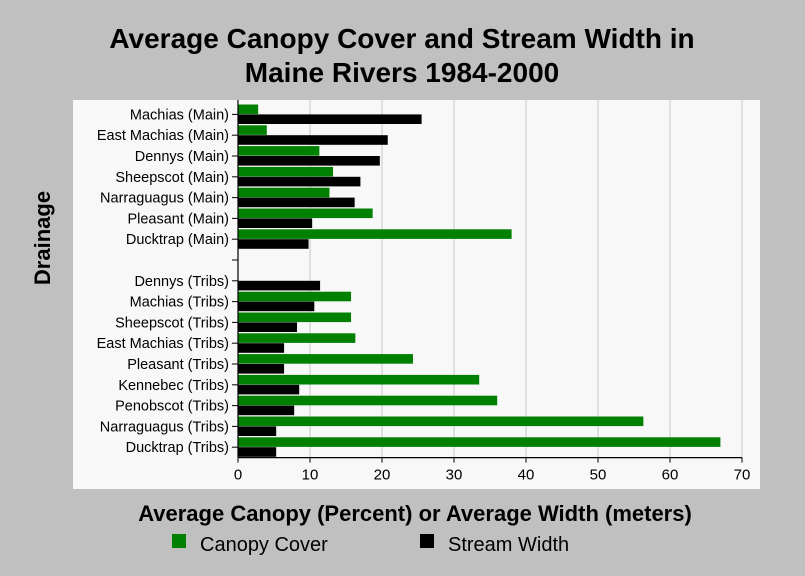 The image size is (805, 576). Describe the element at coordinates (248, 109) in the screenshot. I see `bar-canopy-cover-machias-main` at that location.